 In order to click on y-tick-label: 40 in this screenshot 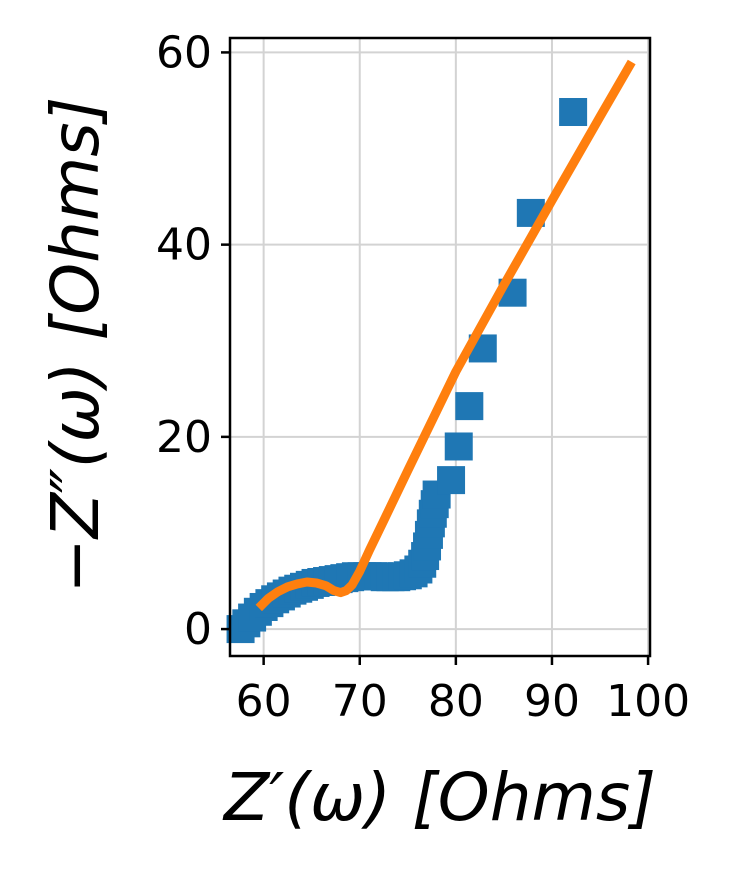, I will do `click(184, 245)`.